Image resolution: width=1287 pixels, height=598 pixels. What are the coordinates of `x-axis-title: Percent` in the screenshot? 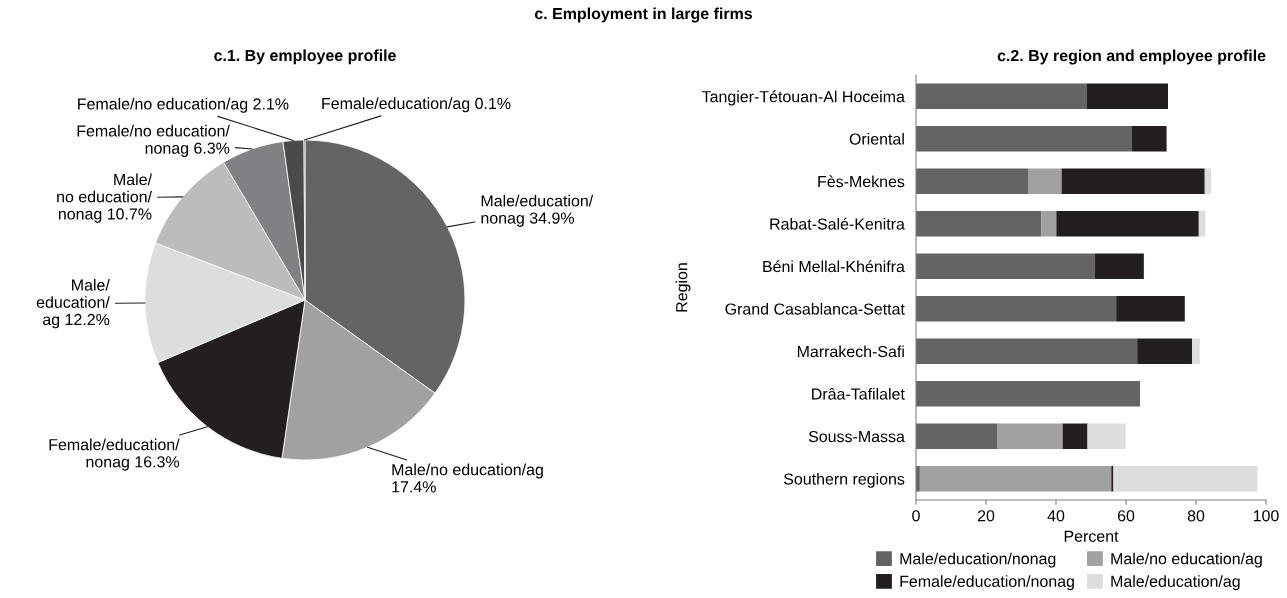 It's located at (1091, 536).